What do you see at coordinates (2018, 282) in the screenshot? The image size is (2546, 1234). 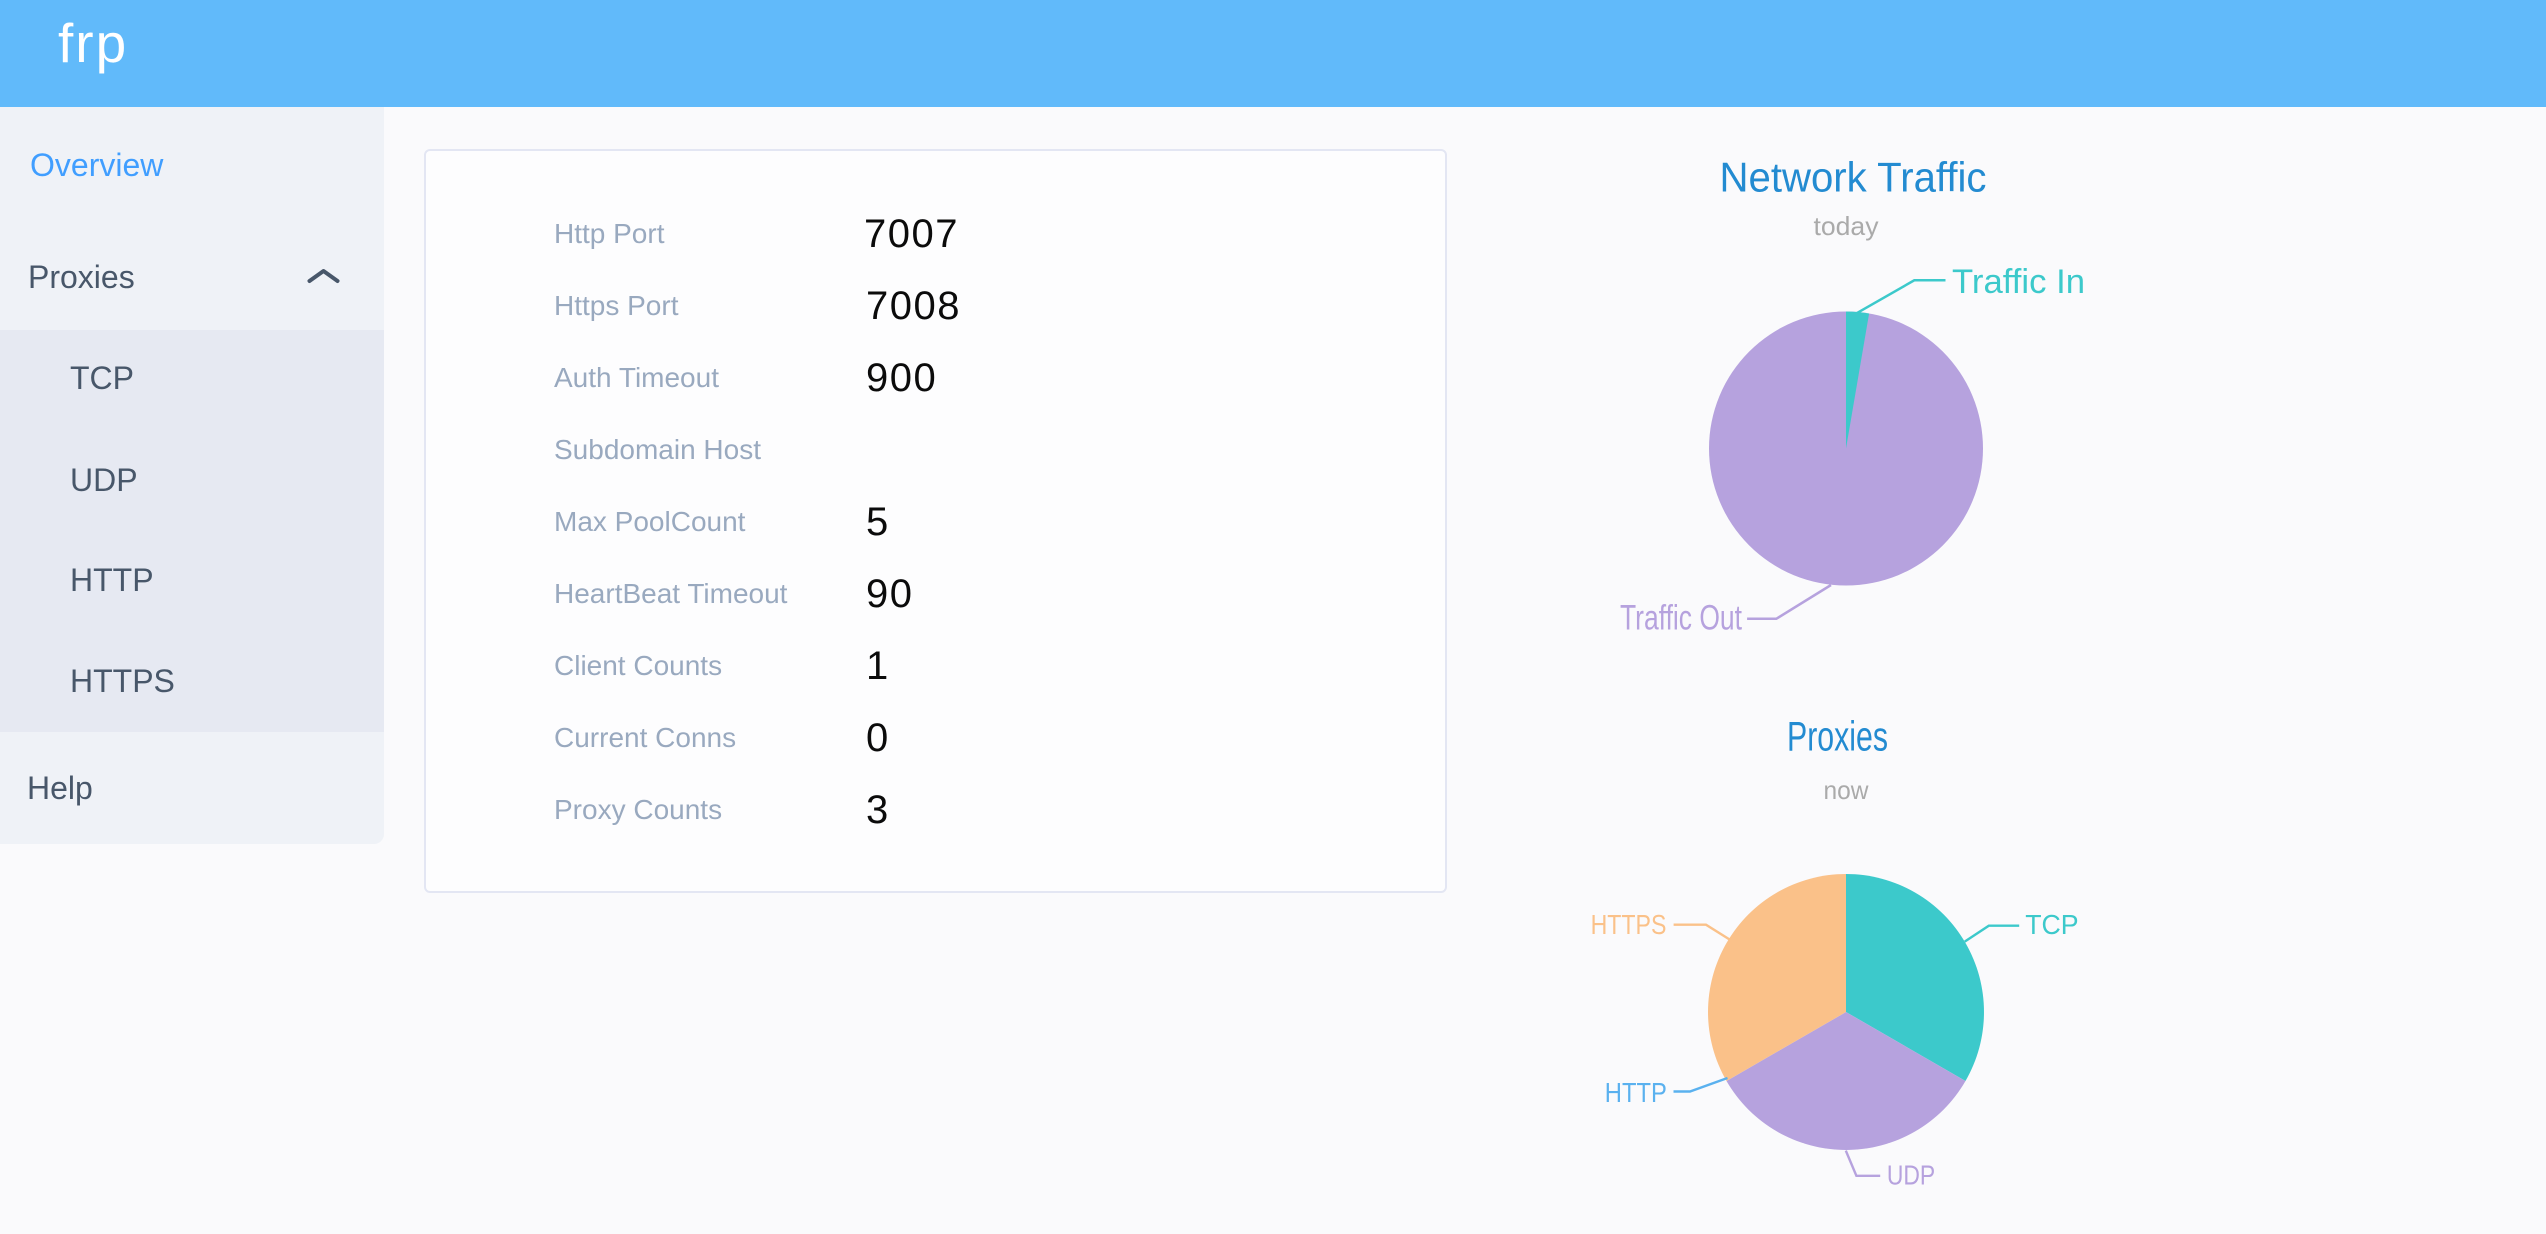 I see `svg-text: Traffic In` at bounding box center [2018, 282].